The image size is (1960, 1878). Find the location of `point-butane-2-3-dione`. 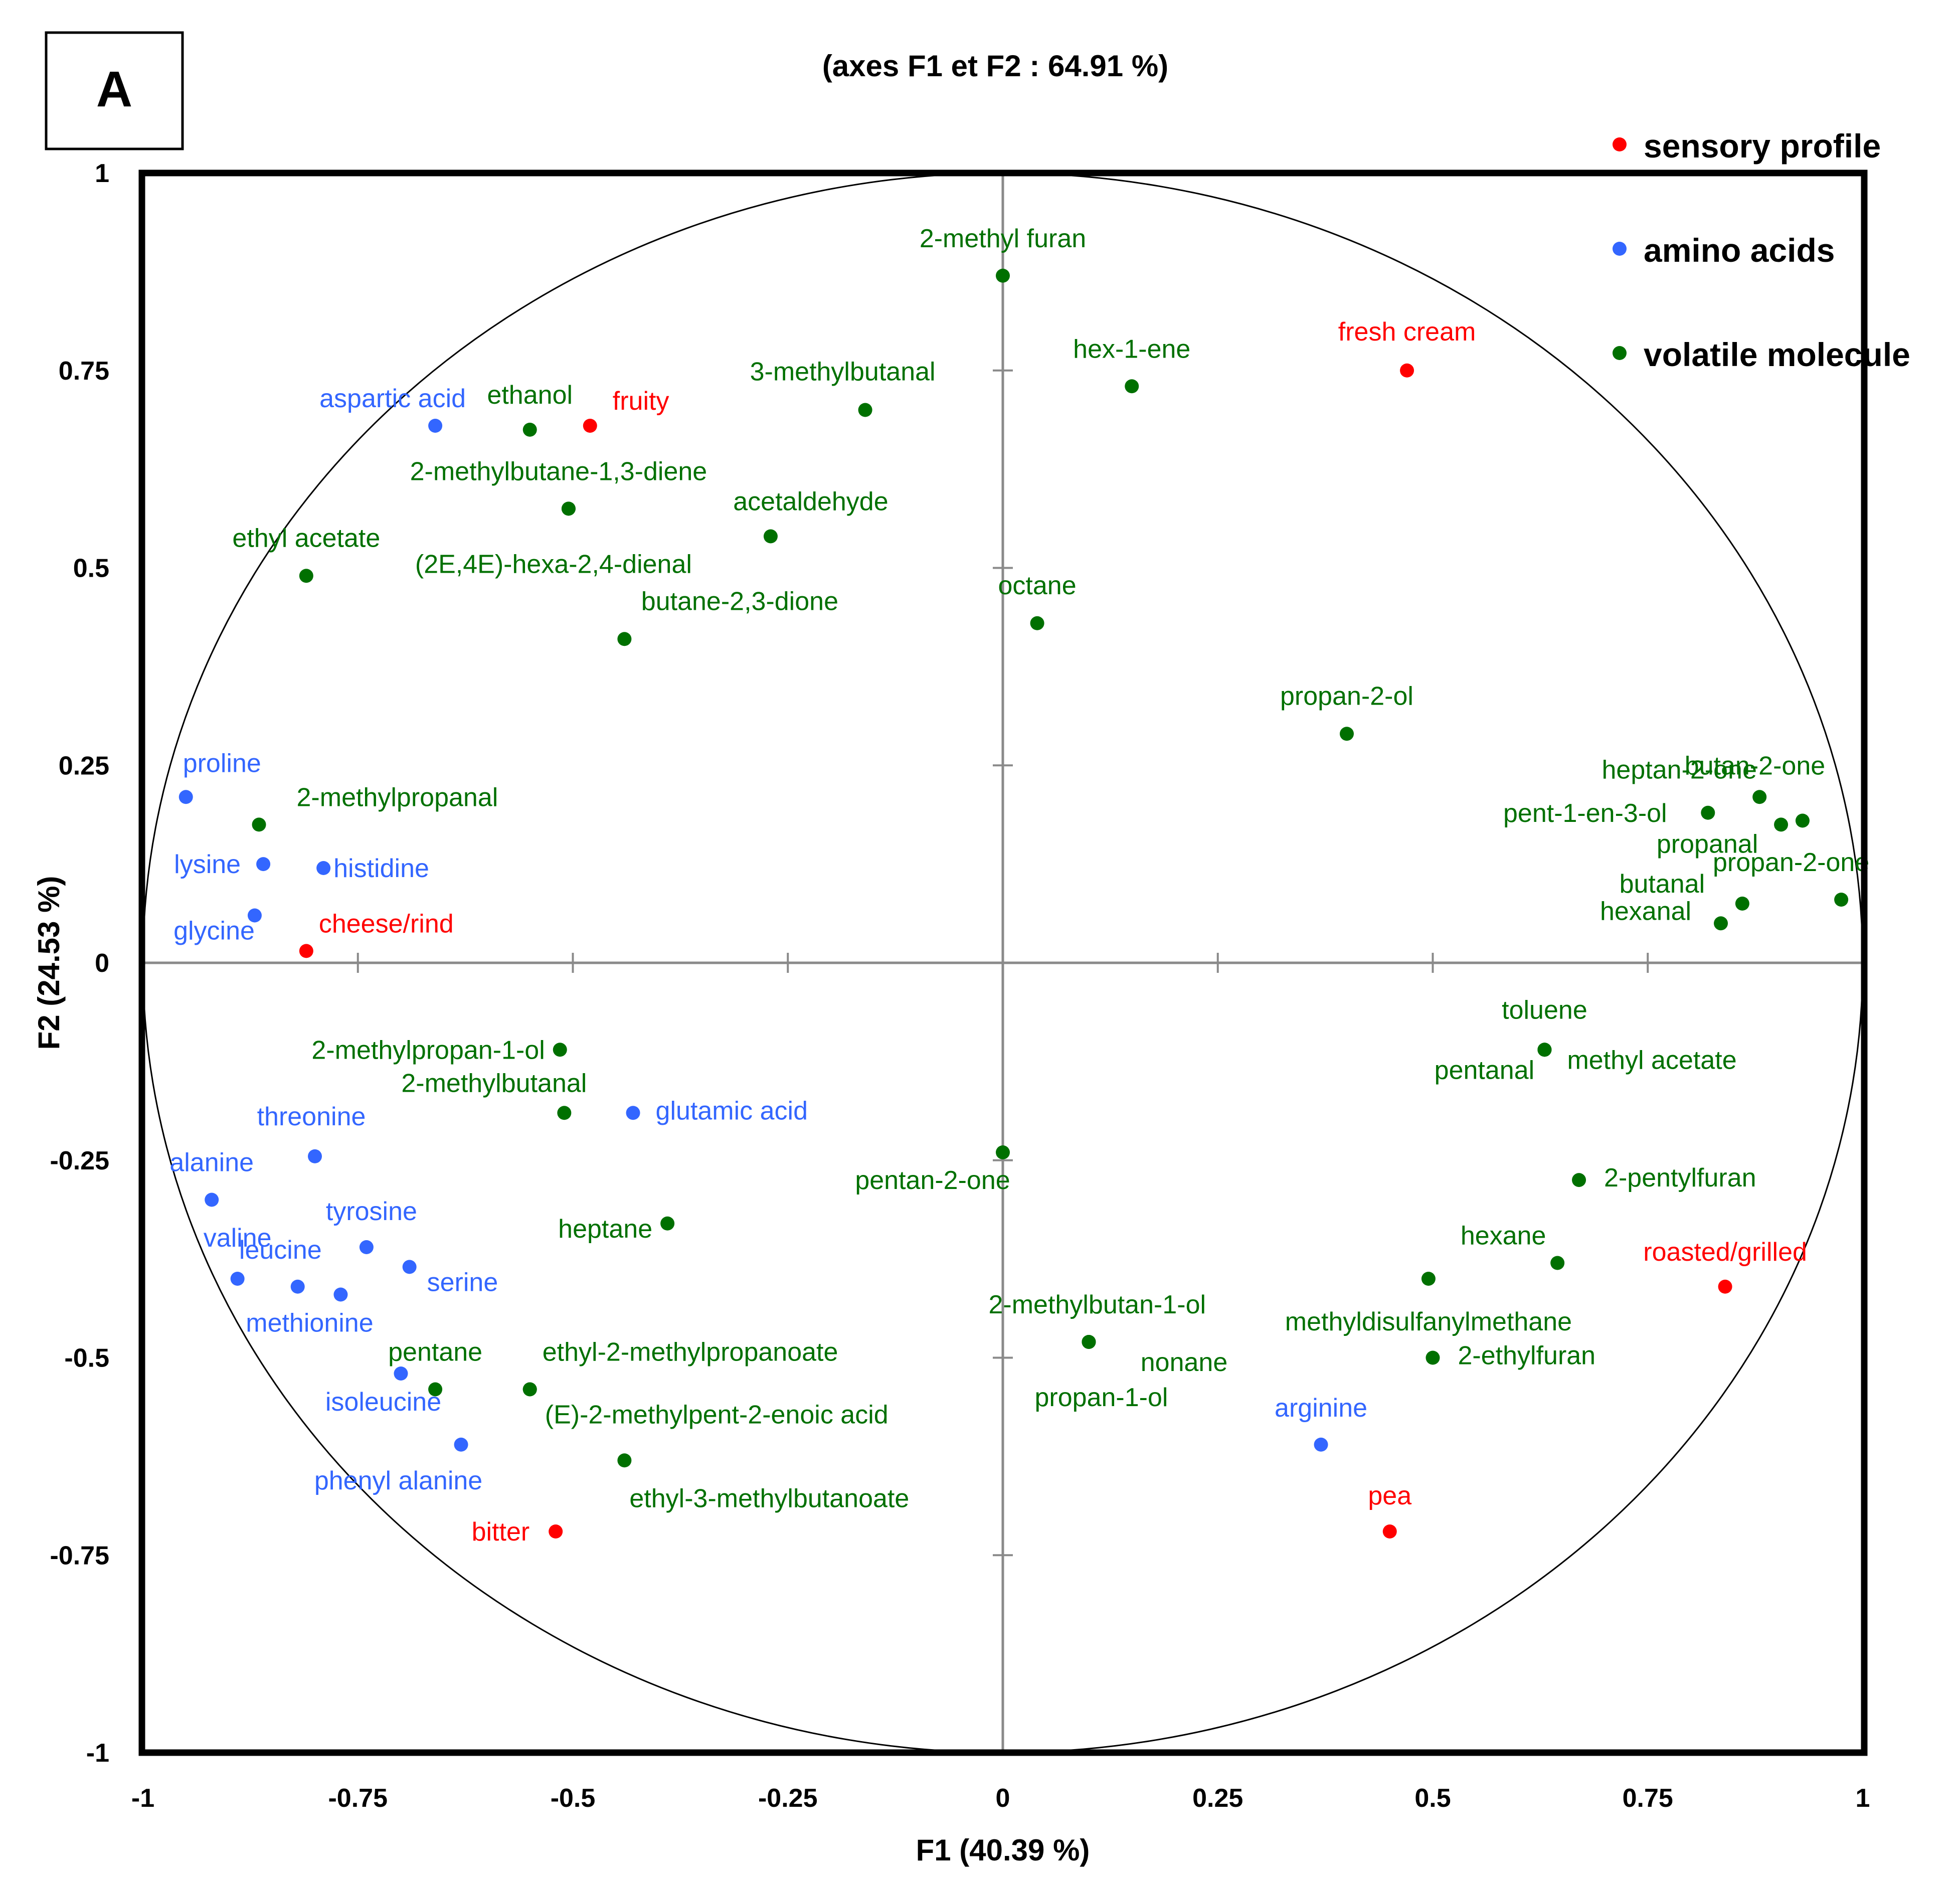

point-butane-2-3-dione is located at coordinates (625, 639).